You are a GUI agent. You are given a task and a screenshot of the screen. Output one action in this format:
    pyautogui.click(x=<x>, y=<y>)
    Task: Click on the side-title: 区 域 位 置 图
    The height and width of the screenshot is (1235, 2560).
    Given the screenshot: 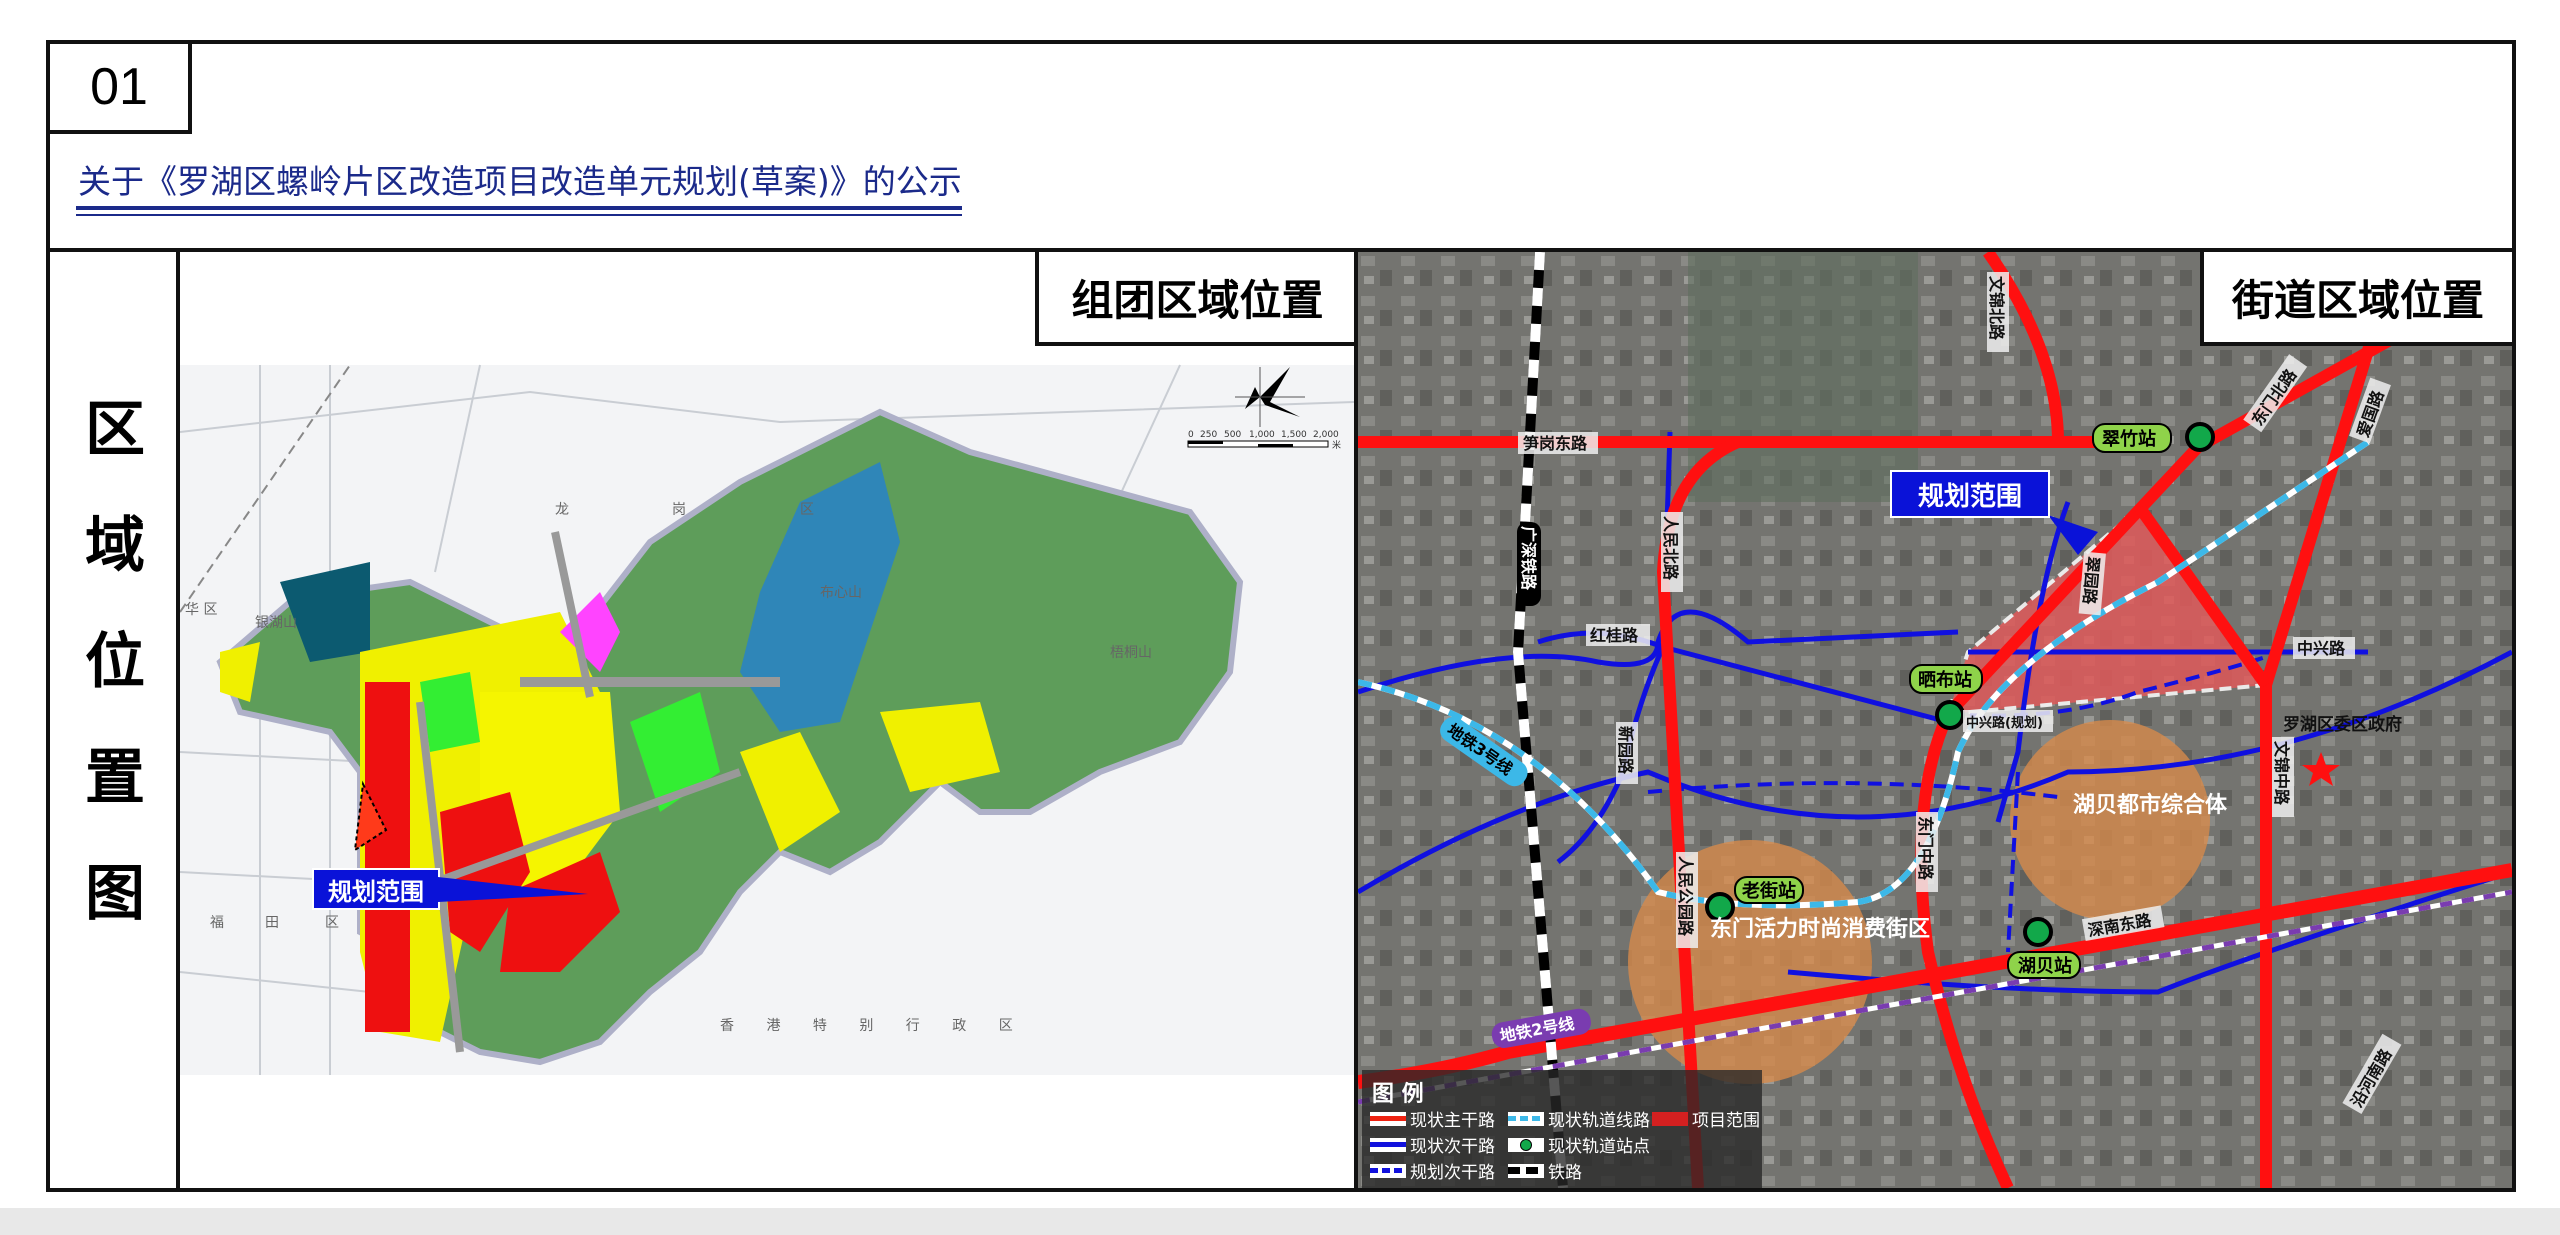 What is the action you would take?
    pyautogui.click(x=115, y=662)
    